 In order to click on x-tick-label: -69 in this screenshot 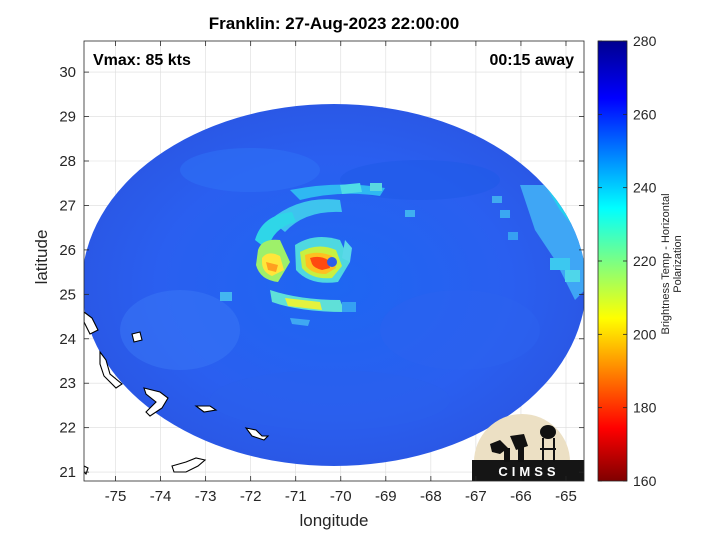, I will do `click(386, 496)`.